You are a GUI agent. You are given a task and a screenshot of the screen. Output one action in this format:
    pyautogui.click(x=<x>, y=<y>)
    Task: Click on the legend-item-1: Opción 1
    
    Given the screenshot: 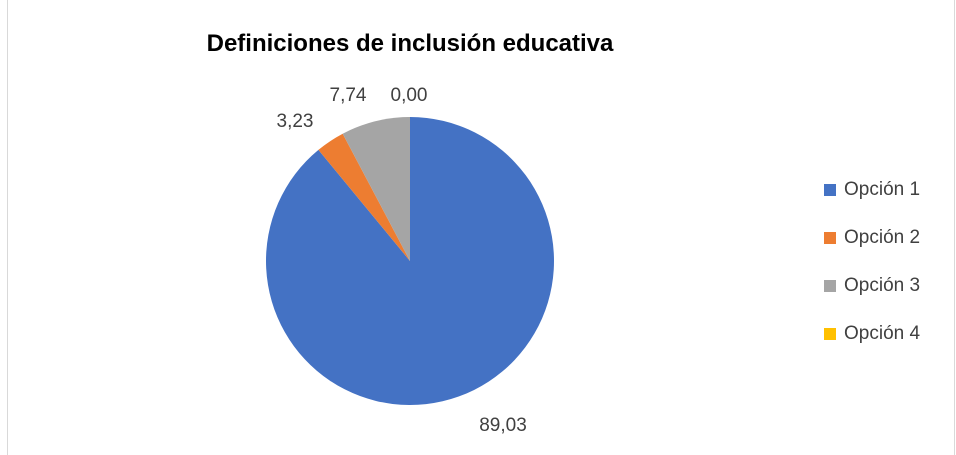 What is the action you would take?
    pyautogui.click(x=872, y=190)
    